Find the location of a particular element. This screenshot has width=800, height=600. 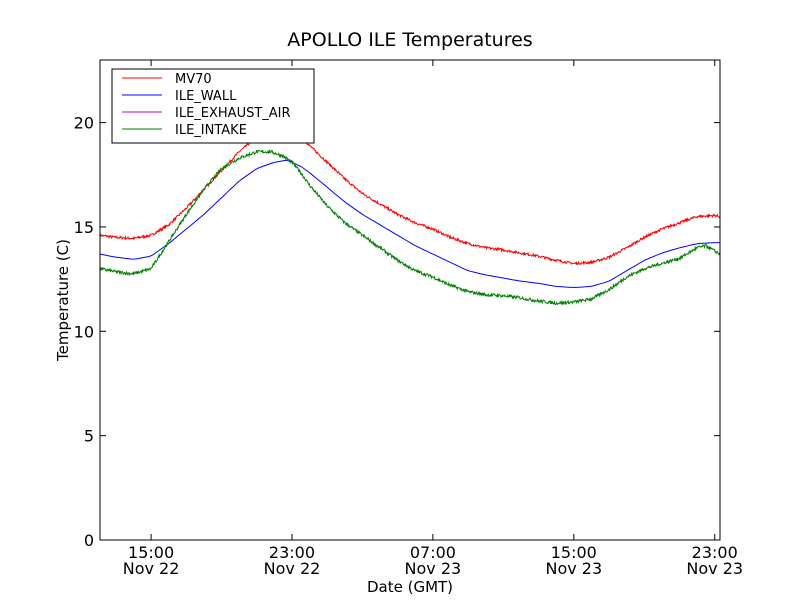

x-axis-title: Date (GMT) is located at coordinates (410, 587).